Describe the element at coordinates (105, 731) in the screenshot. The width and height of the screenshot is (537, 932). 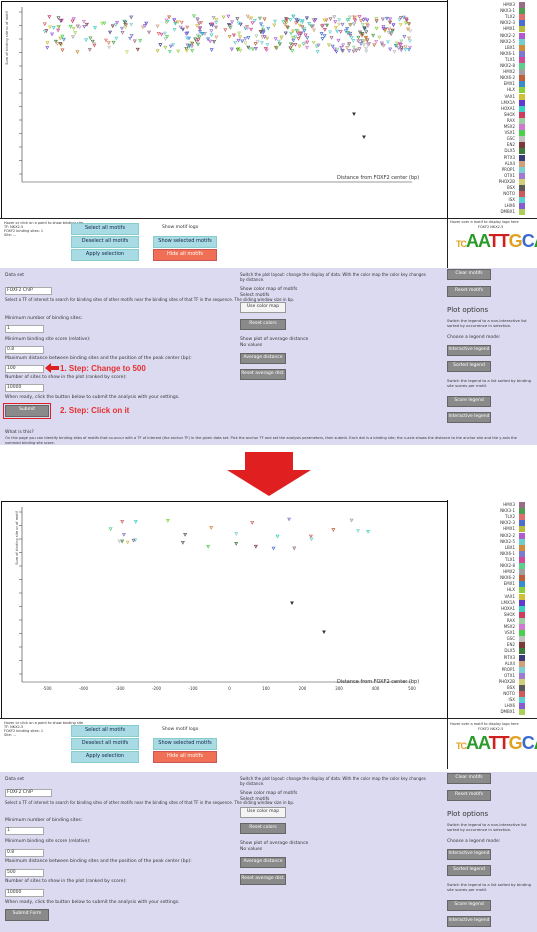
I see `select-all-motifs-button-2: Select all motifs` at that location.